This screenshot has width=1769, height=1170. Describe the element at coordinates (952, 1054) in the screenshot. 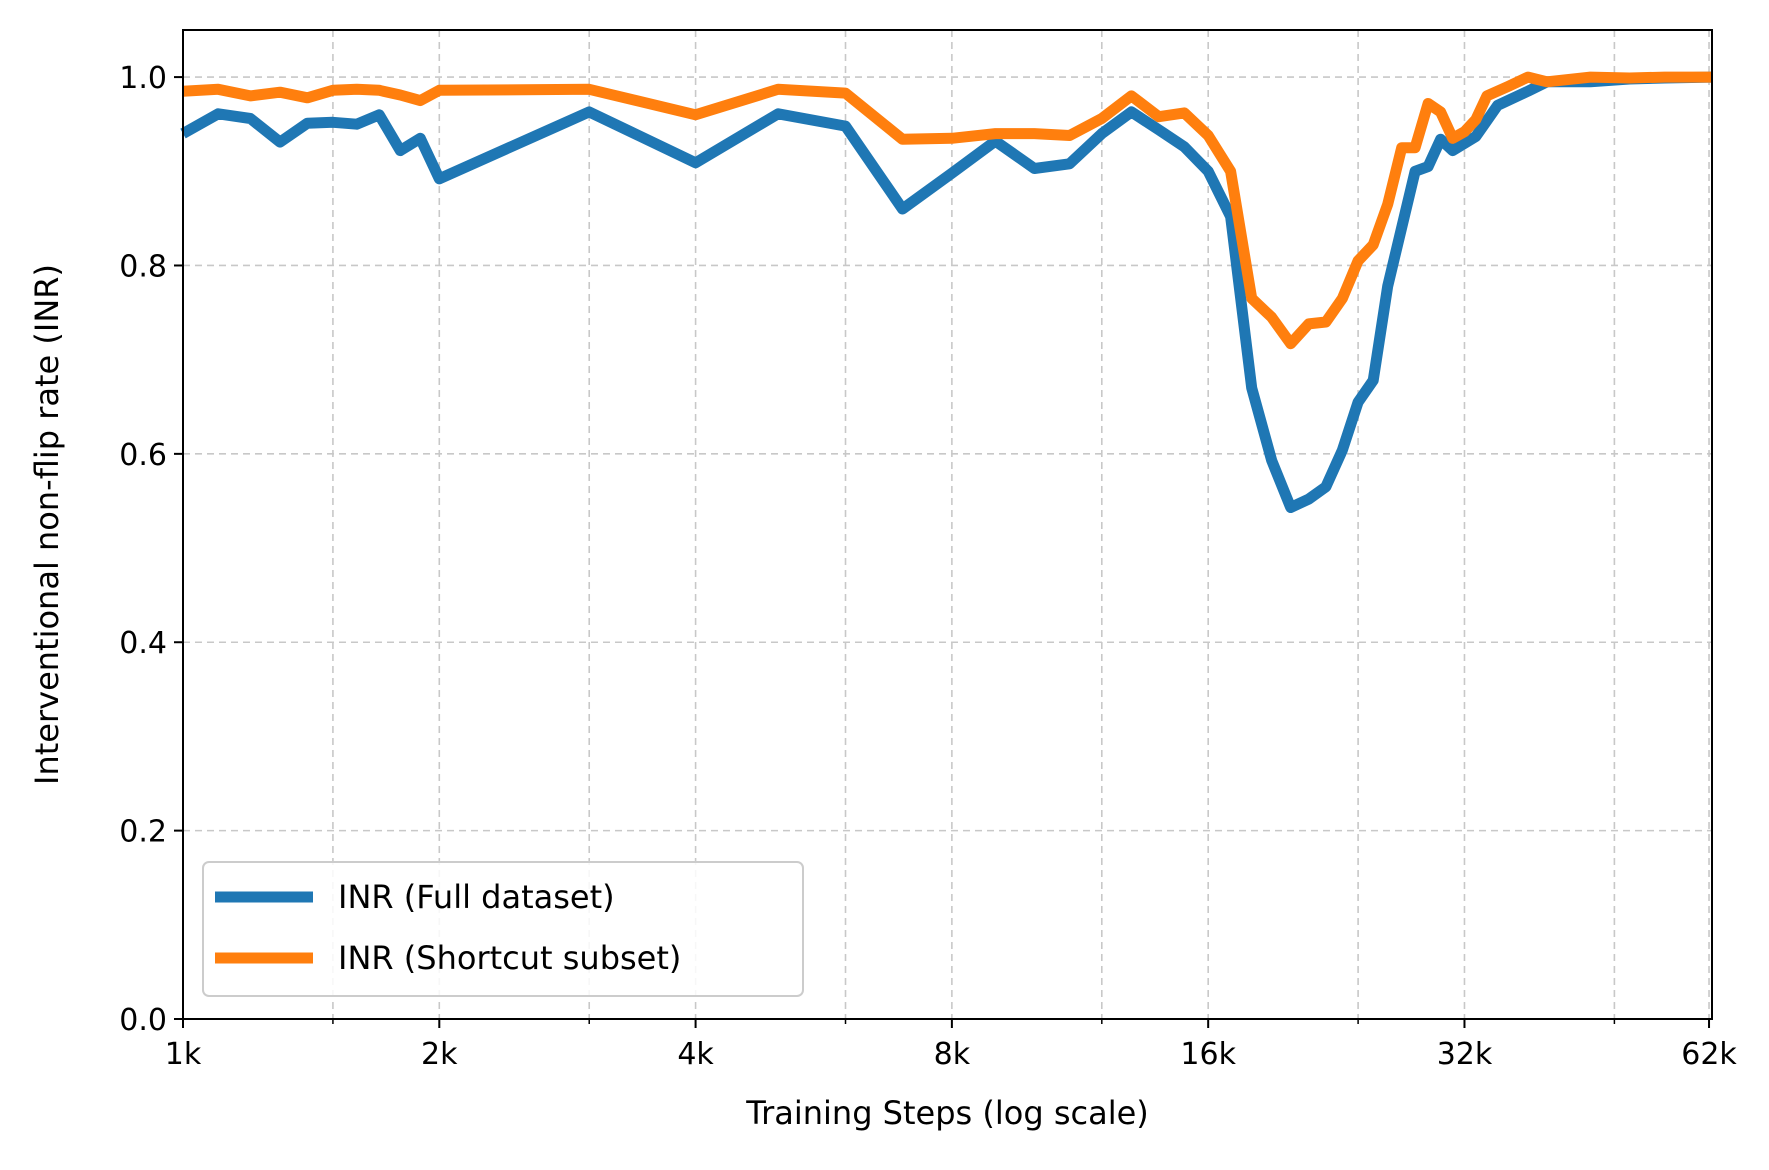

I see `x-tick-label: 8k` at that location.